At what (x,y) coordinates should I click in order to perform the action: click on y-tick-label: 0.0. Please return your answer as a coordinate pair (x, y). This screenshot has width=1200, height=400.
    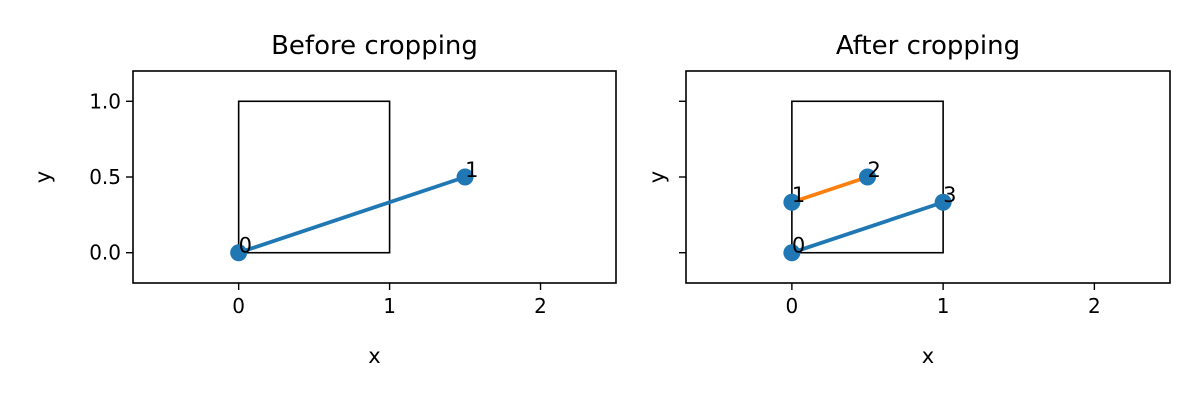
    Looking at the image, I should click on (105, 253).